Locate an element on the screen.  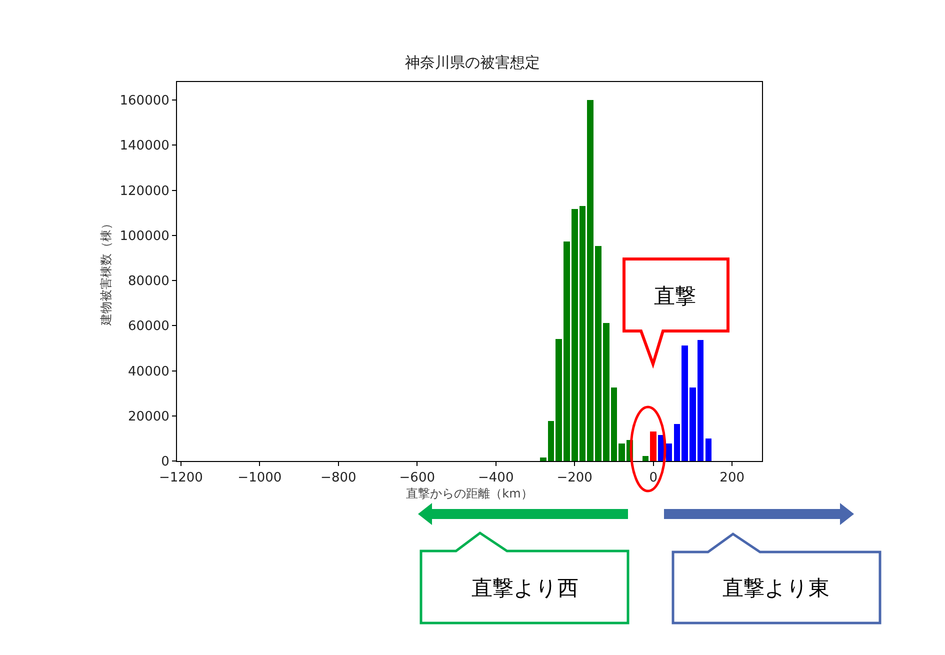
annotation: 直撃 is located at coordinates (675, 296).